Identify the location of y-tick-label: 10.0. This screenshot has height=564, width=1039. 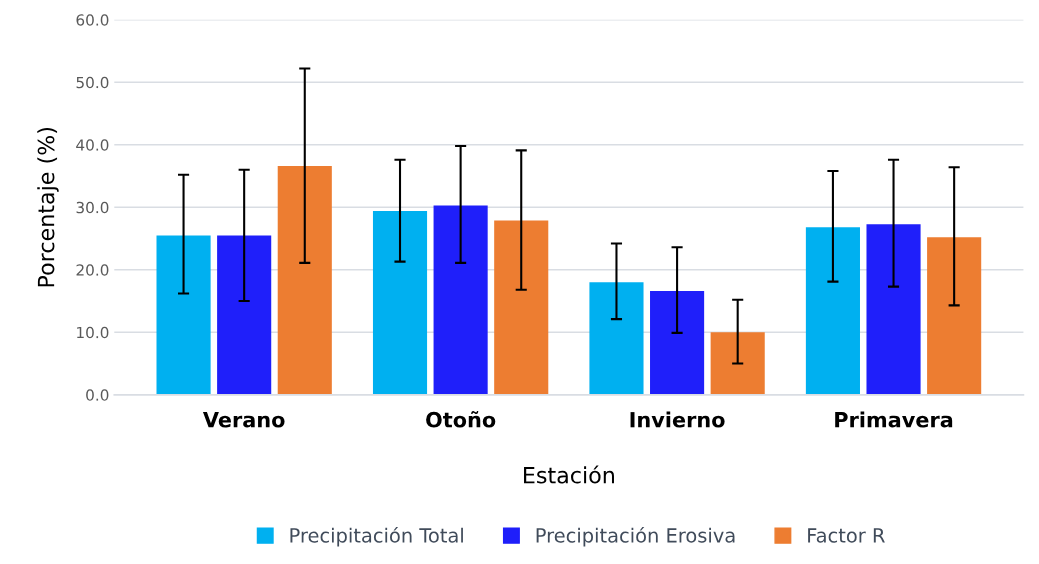
(93, 332).